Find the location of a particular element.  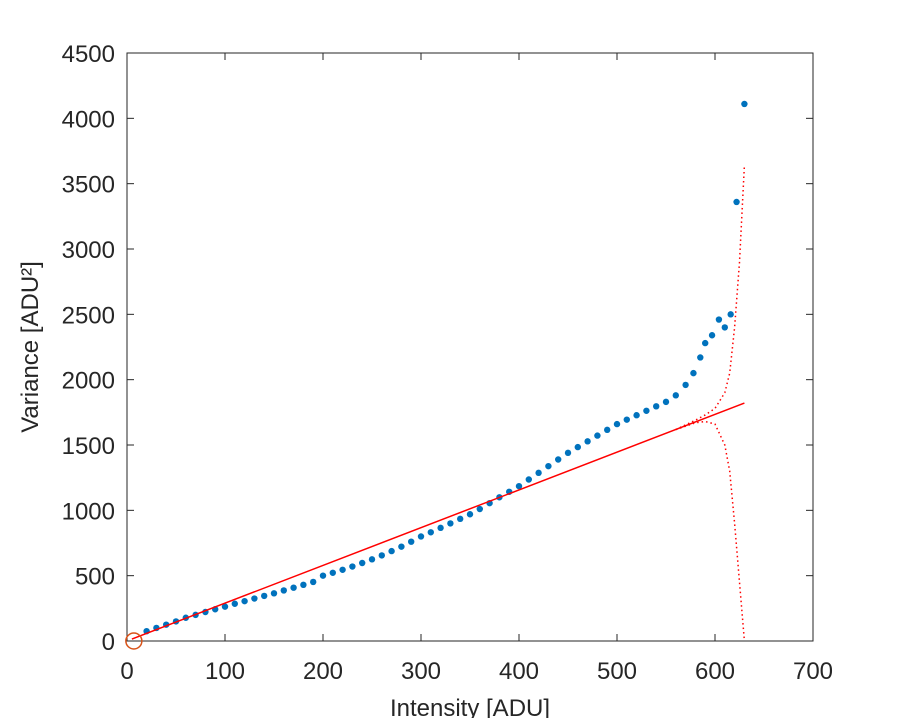

x-tick-label: 300 is located at coordinates (421, 671).